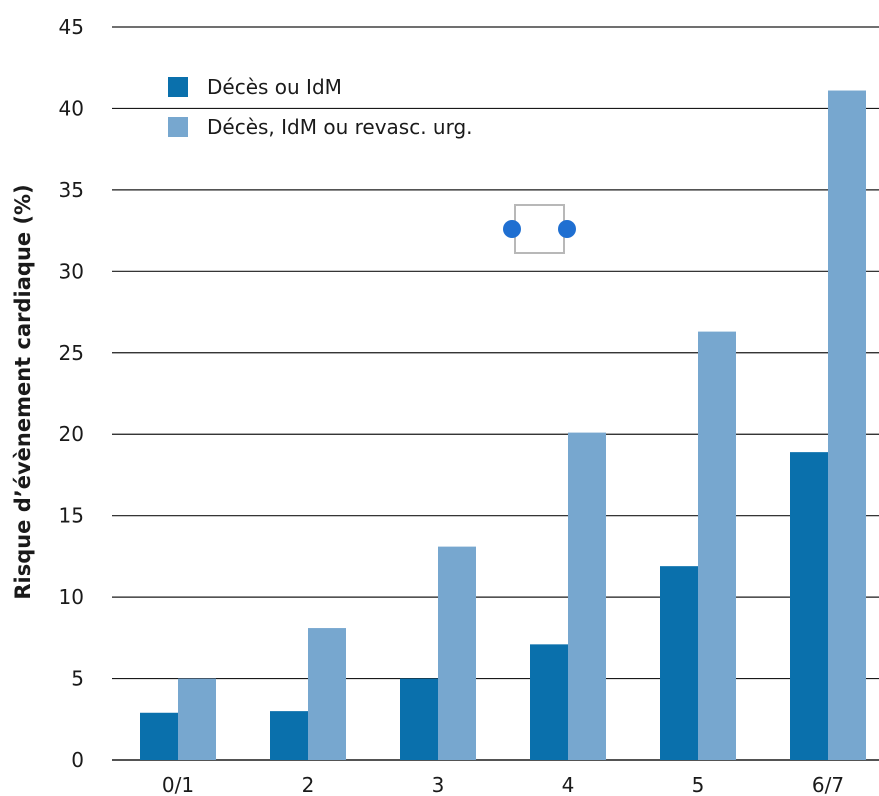 The image size is (879, 796). I want to click on y-tick-label: 15, so click(71, 516).